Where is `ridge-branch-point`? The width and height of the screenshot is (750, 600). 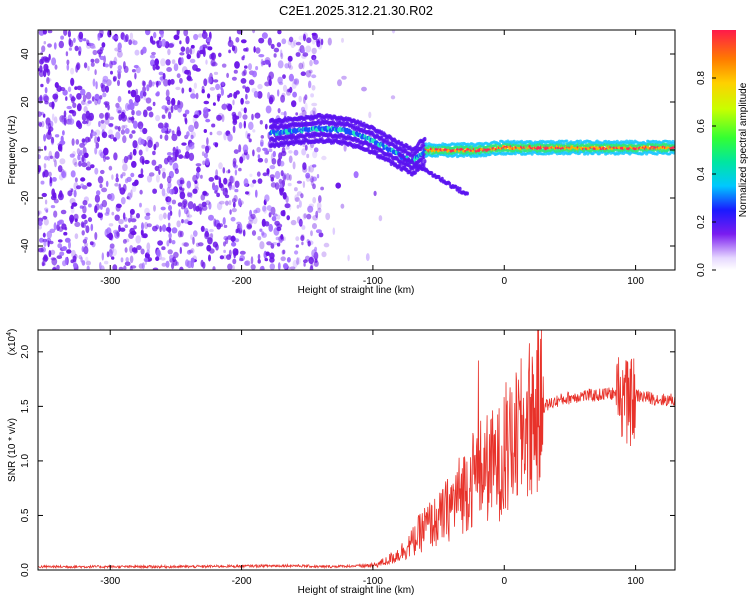 ridge-branch-point is located at coordinates (467, 193).